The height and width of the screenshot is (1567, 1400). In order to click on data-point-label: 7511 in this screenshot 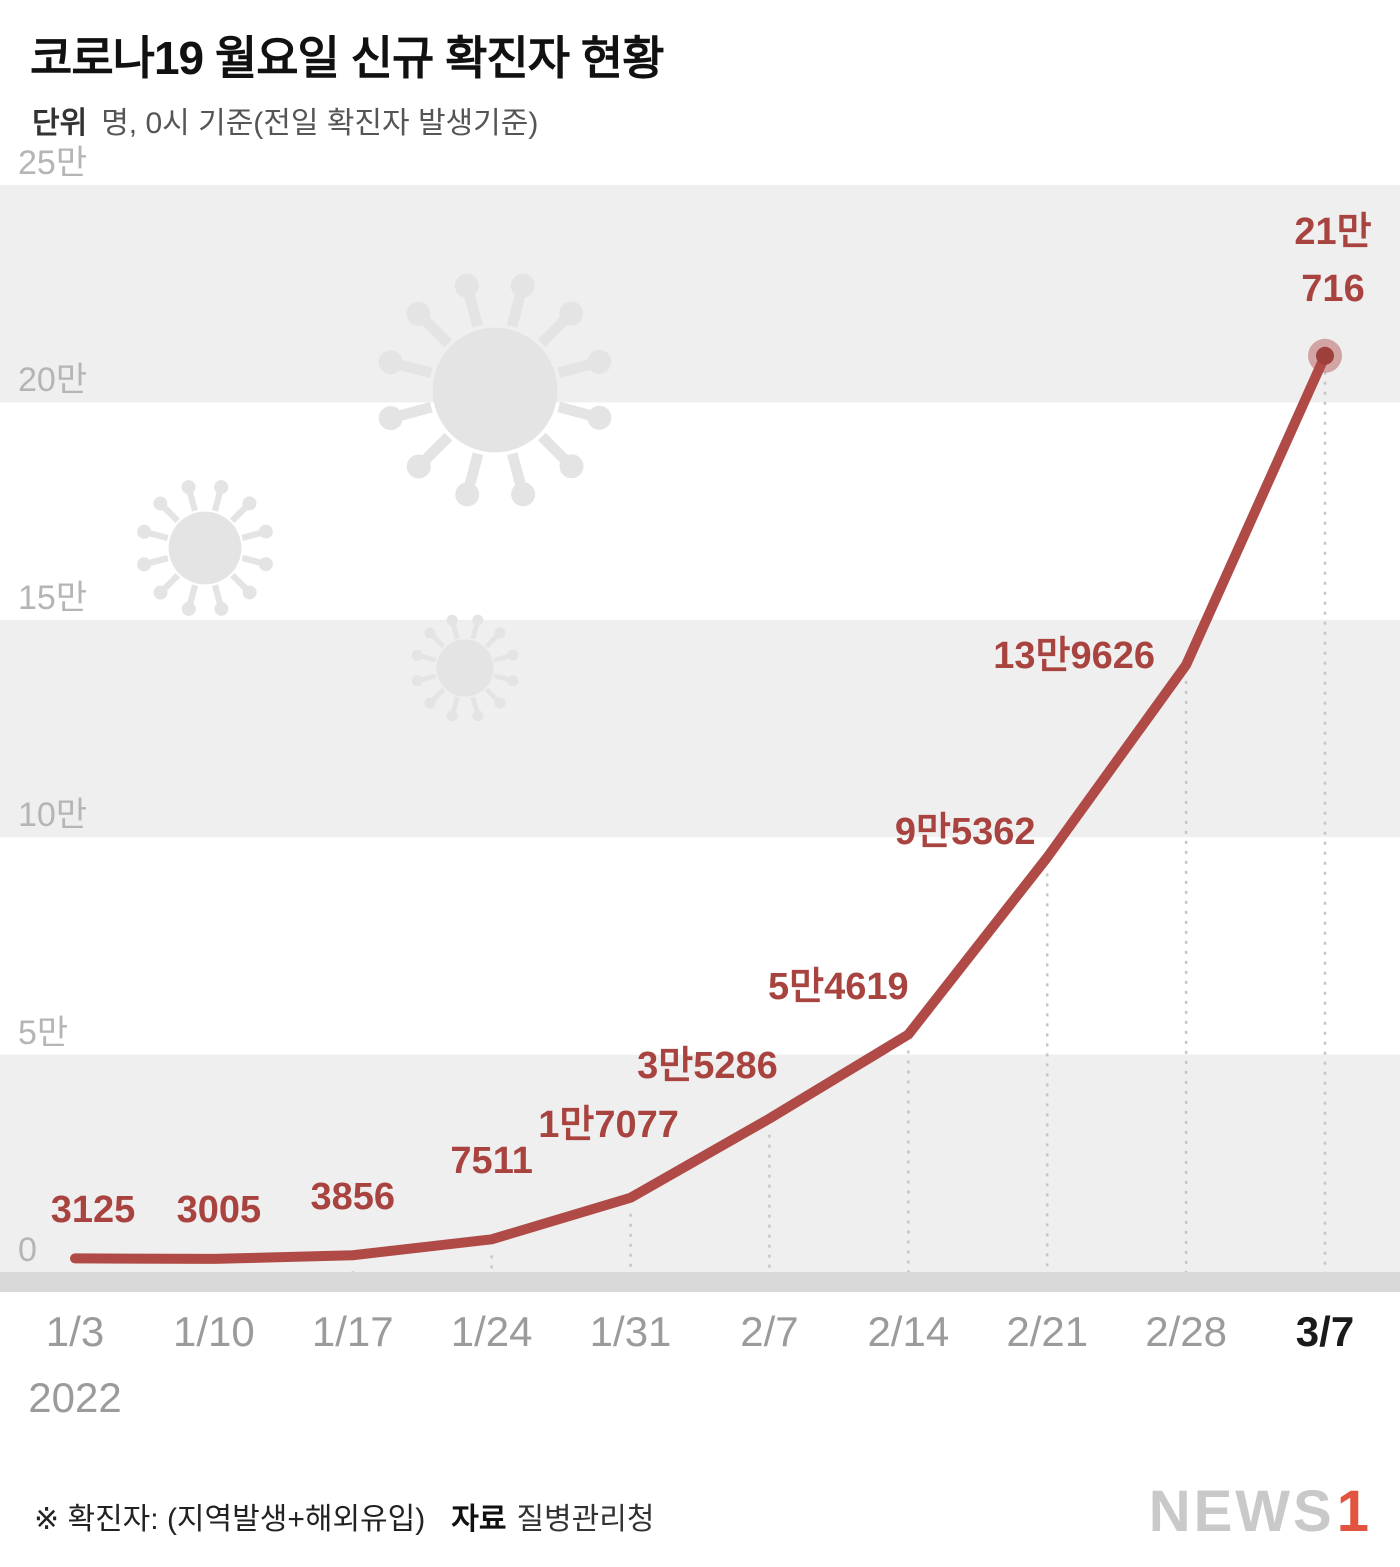, I will do `click(491, 1160)`.